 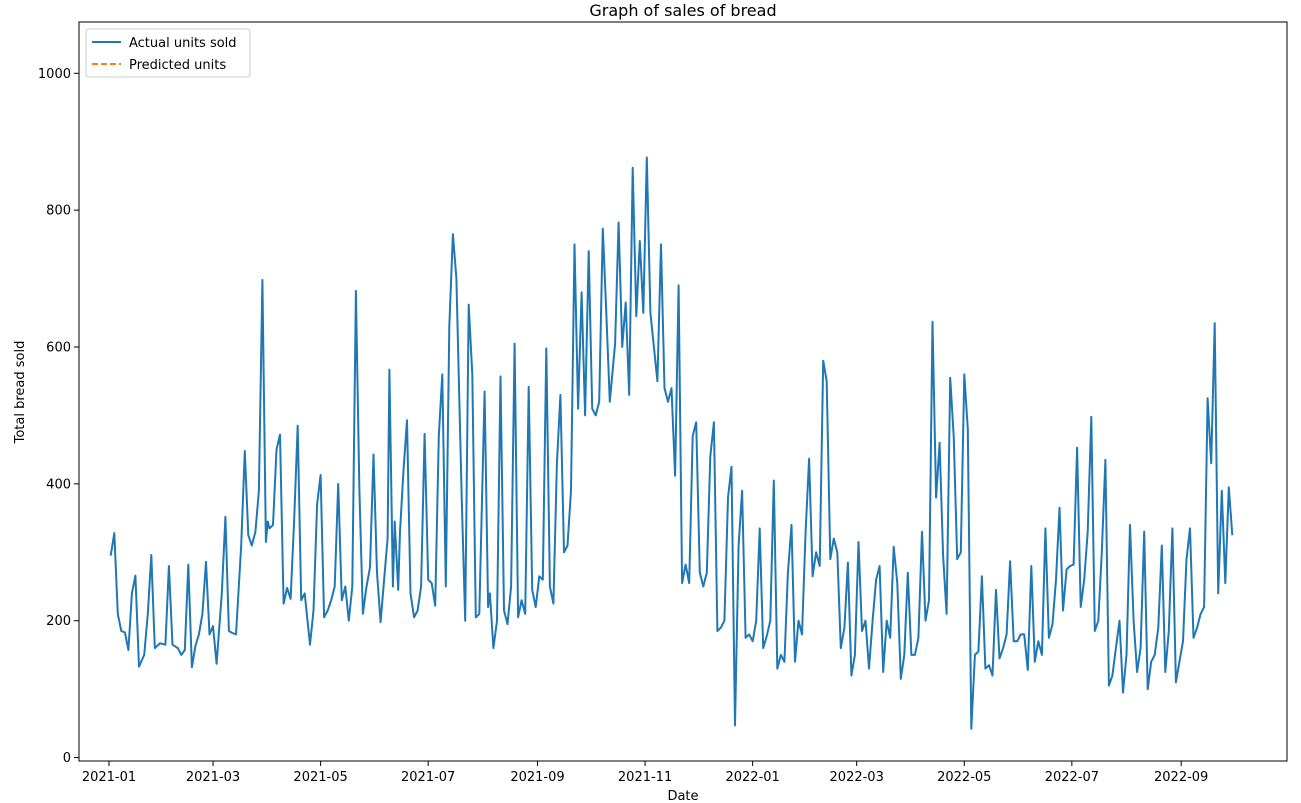 What do you see at coordinates (320, 777) in the screenshot?
I see `x-tick-label-2: 2021-05` at bounding box center [320, 777].